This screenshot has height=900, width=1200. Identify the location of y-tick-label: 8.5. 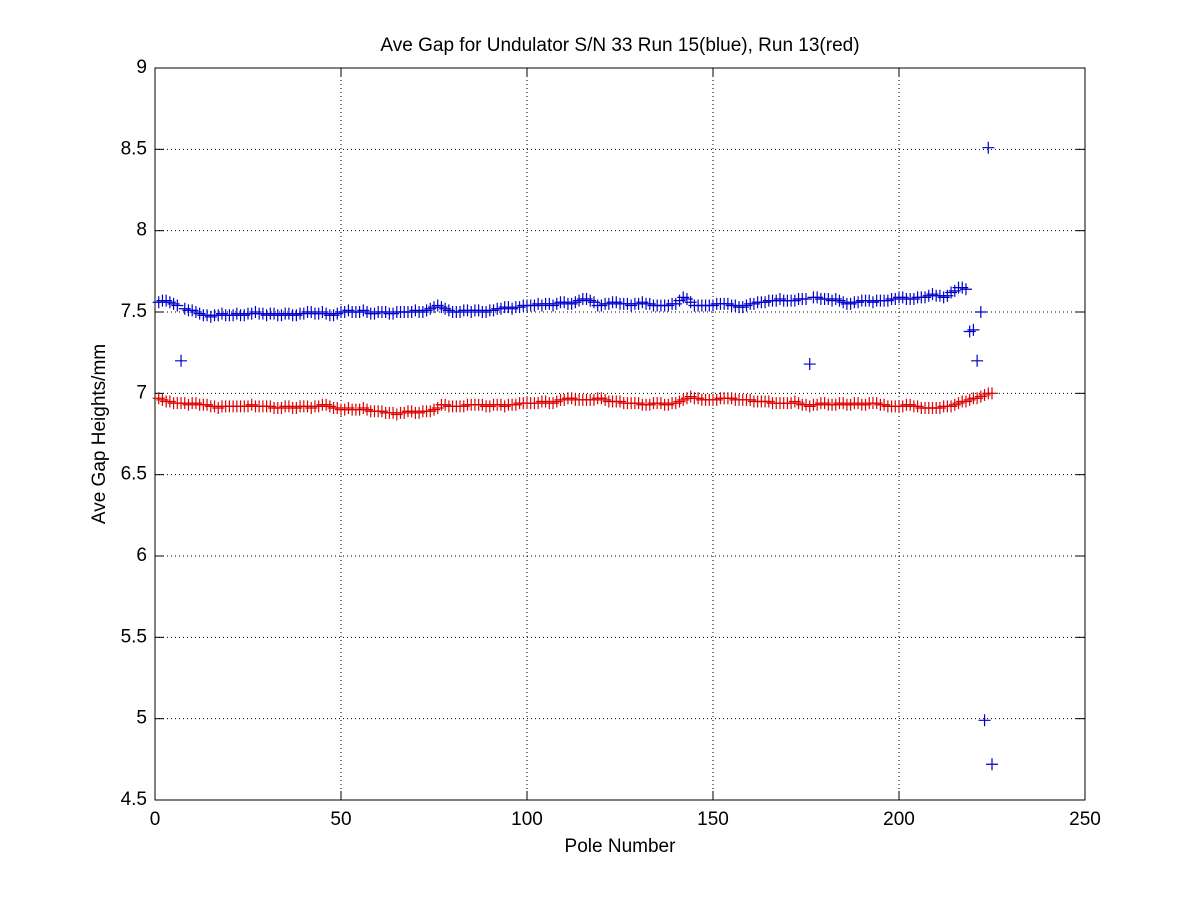
(134, 148).